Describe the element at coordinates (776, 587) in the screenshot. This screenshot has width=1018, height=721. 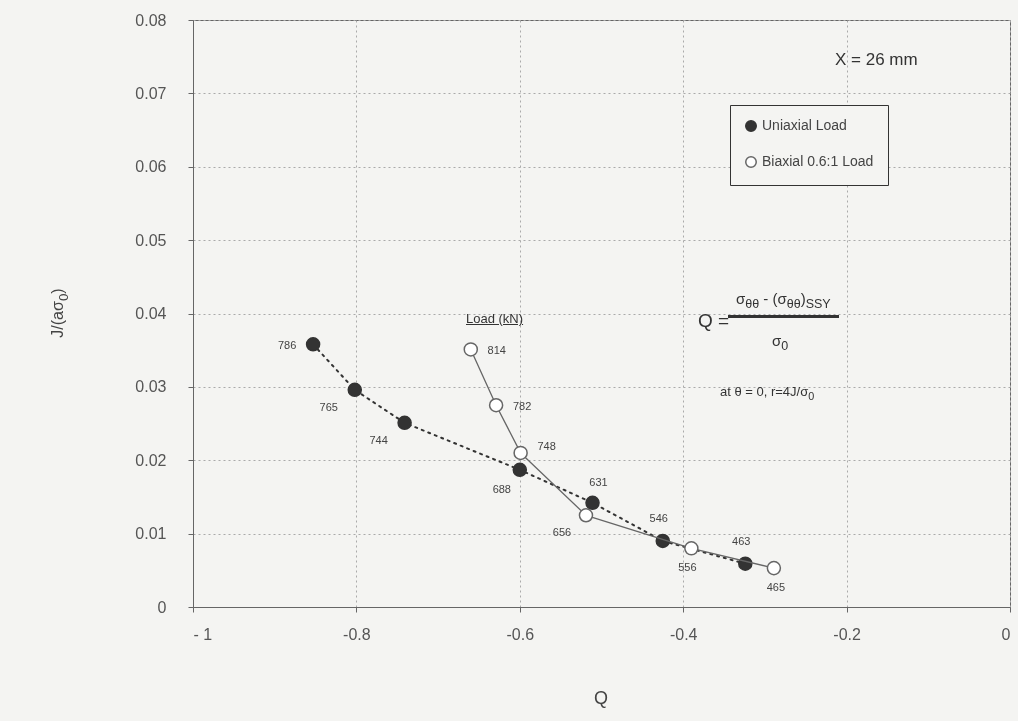
I see `annotation: 465` at that location.